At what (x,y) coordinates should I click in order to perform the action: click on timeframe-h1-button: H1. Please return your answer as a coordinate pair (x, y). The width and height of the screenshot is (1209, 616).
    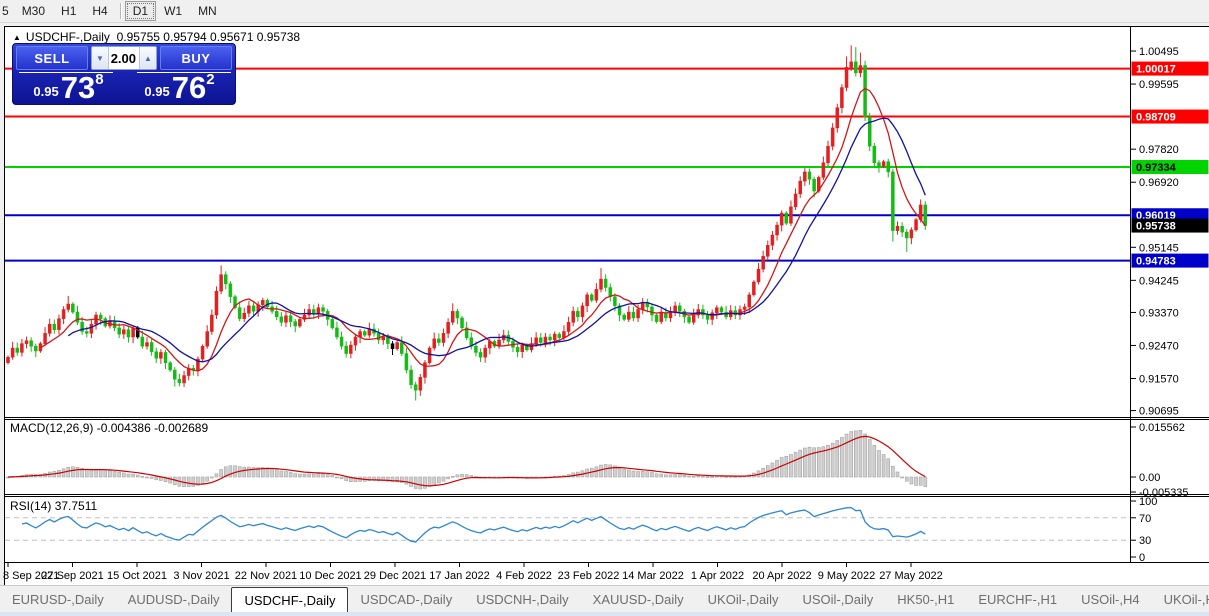
    Looking at the image, I should click on (69, 11).